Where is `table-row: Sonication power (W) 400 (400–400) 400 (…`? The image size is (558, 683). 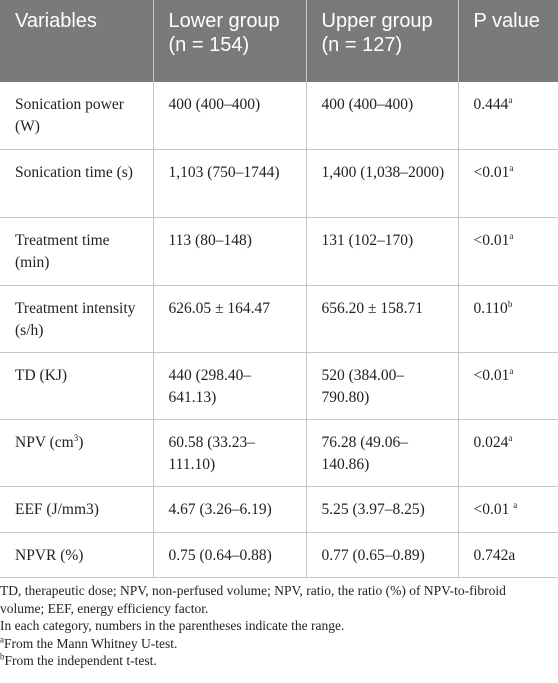
table-row: Sonication power (W) 400 (400–400) 400 (… is located at coordinates (279, 116).